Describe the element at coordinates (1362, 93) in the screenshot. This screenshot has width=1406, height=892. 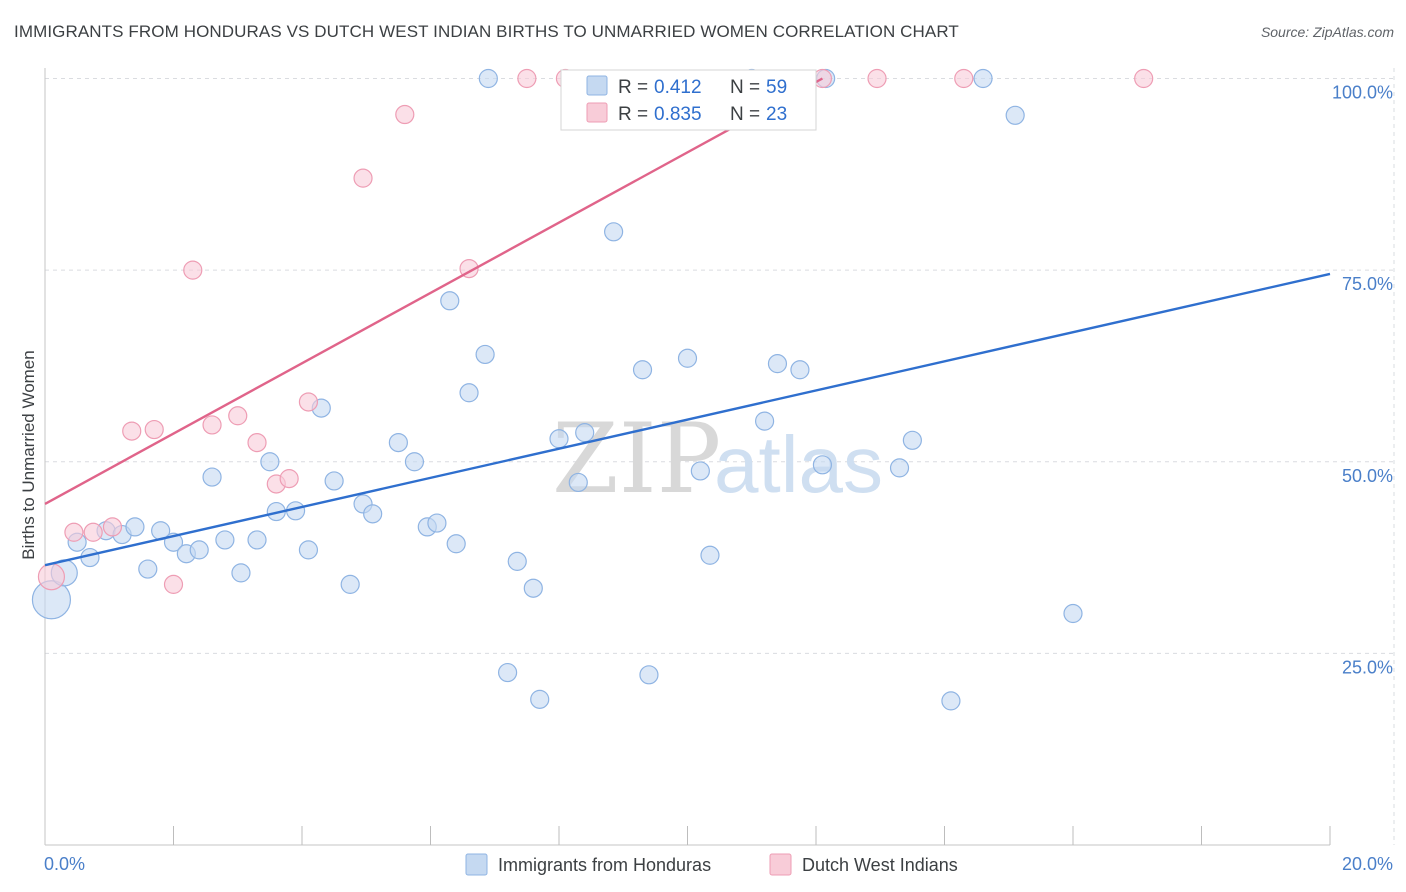
I see `y-tick-label: 100.0%` at that location.